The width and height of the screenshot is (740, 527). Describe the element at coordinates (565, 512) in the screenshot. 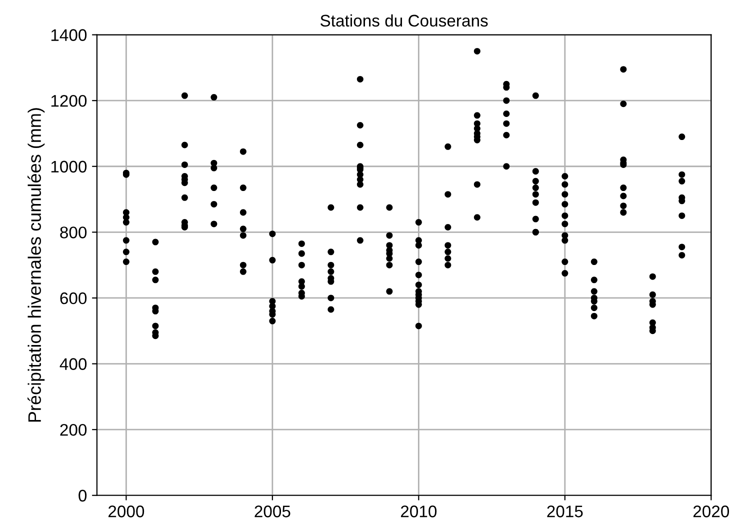

I see `x-tick-label: 2015` at that location.